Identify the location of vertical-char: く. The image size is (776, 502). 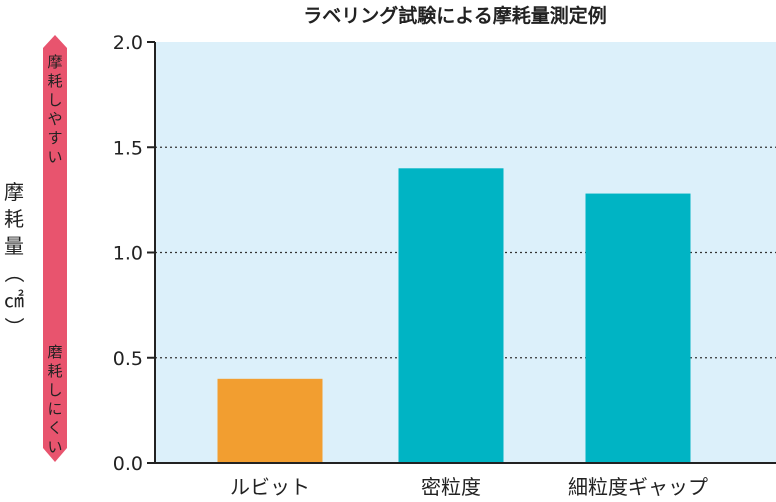
(54, 428).